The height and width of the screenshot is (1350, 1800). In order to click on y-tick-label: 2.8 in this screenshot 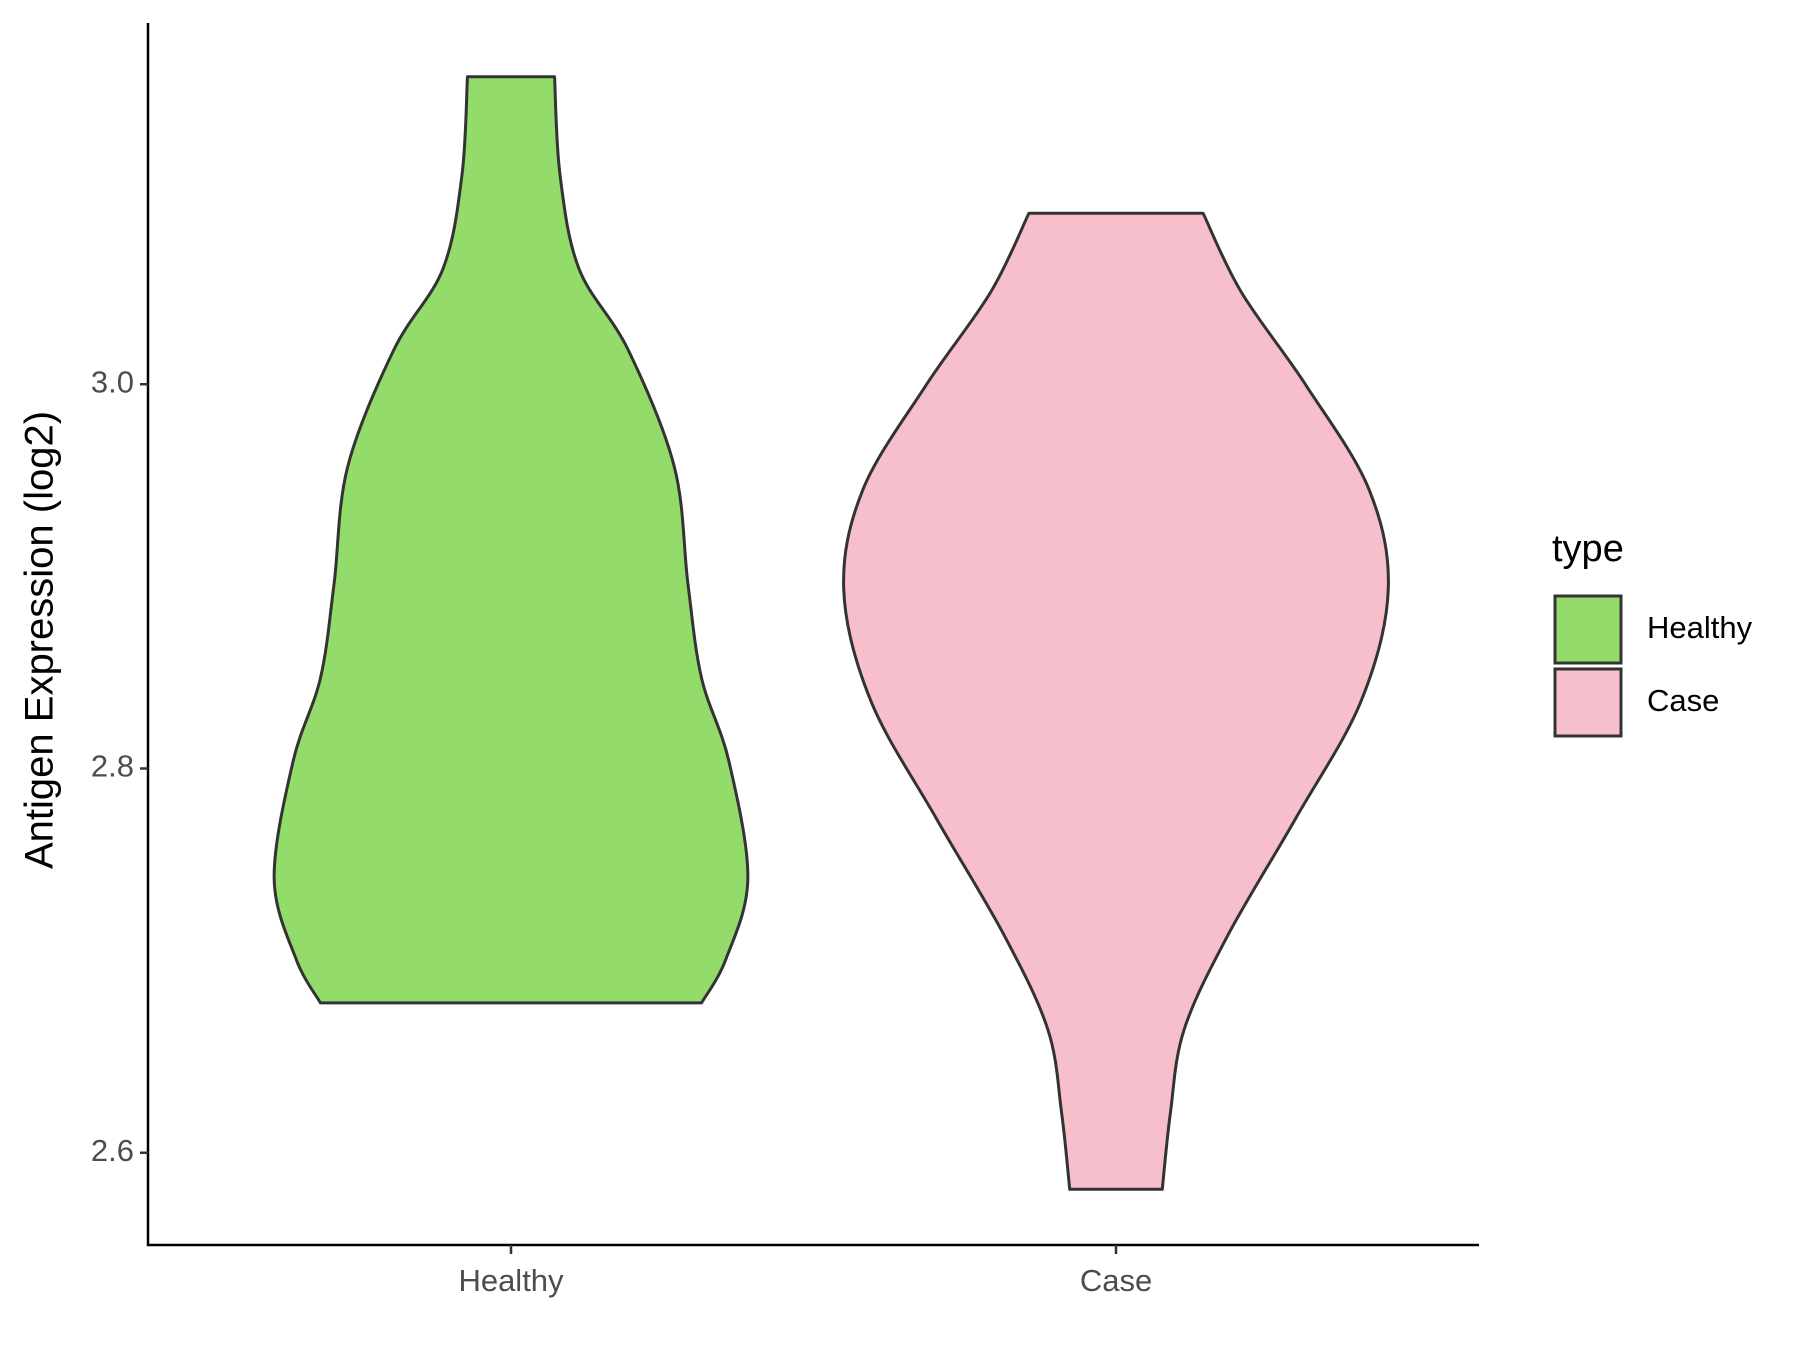, I will do `click(112, 766)`.